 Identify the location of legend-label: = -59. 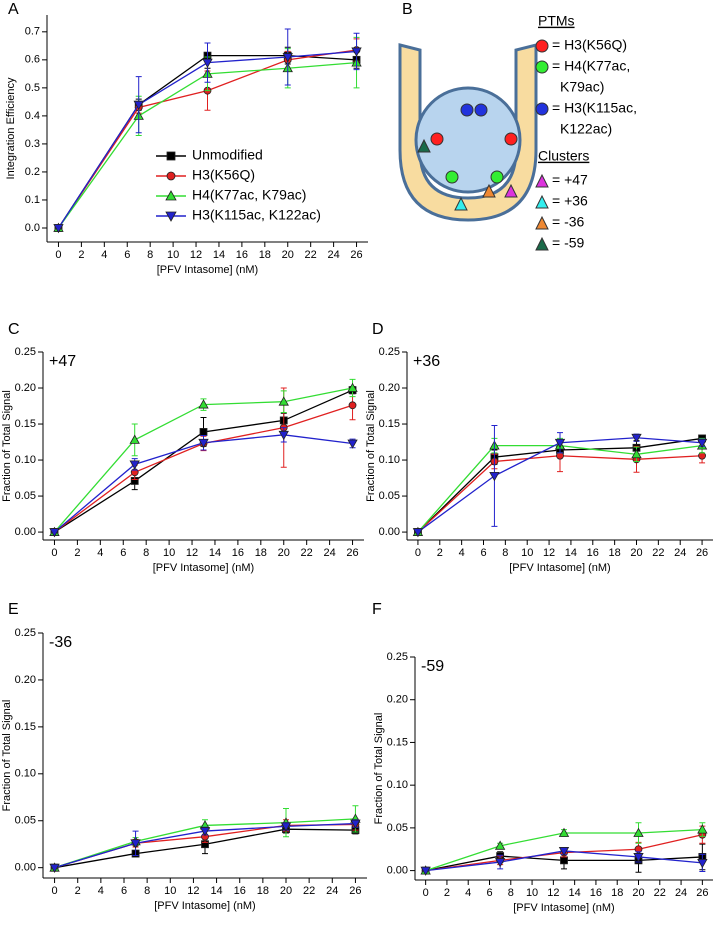
(568, 243).